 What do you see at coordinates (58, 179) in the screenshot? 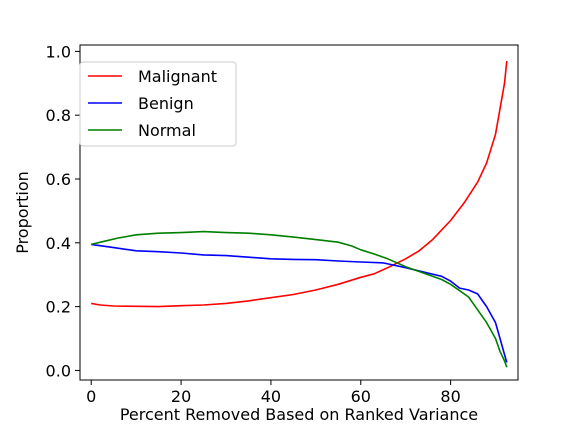
I see `y-tick-label: 0.6` at bounding box center [58, 179].